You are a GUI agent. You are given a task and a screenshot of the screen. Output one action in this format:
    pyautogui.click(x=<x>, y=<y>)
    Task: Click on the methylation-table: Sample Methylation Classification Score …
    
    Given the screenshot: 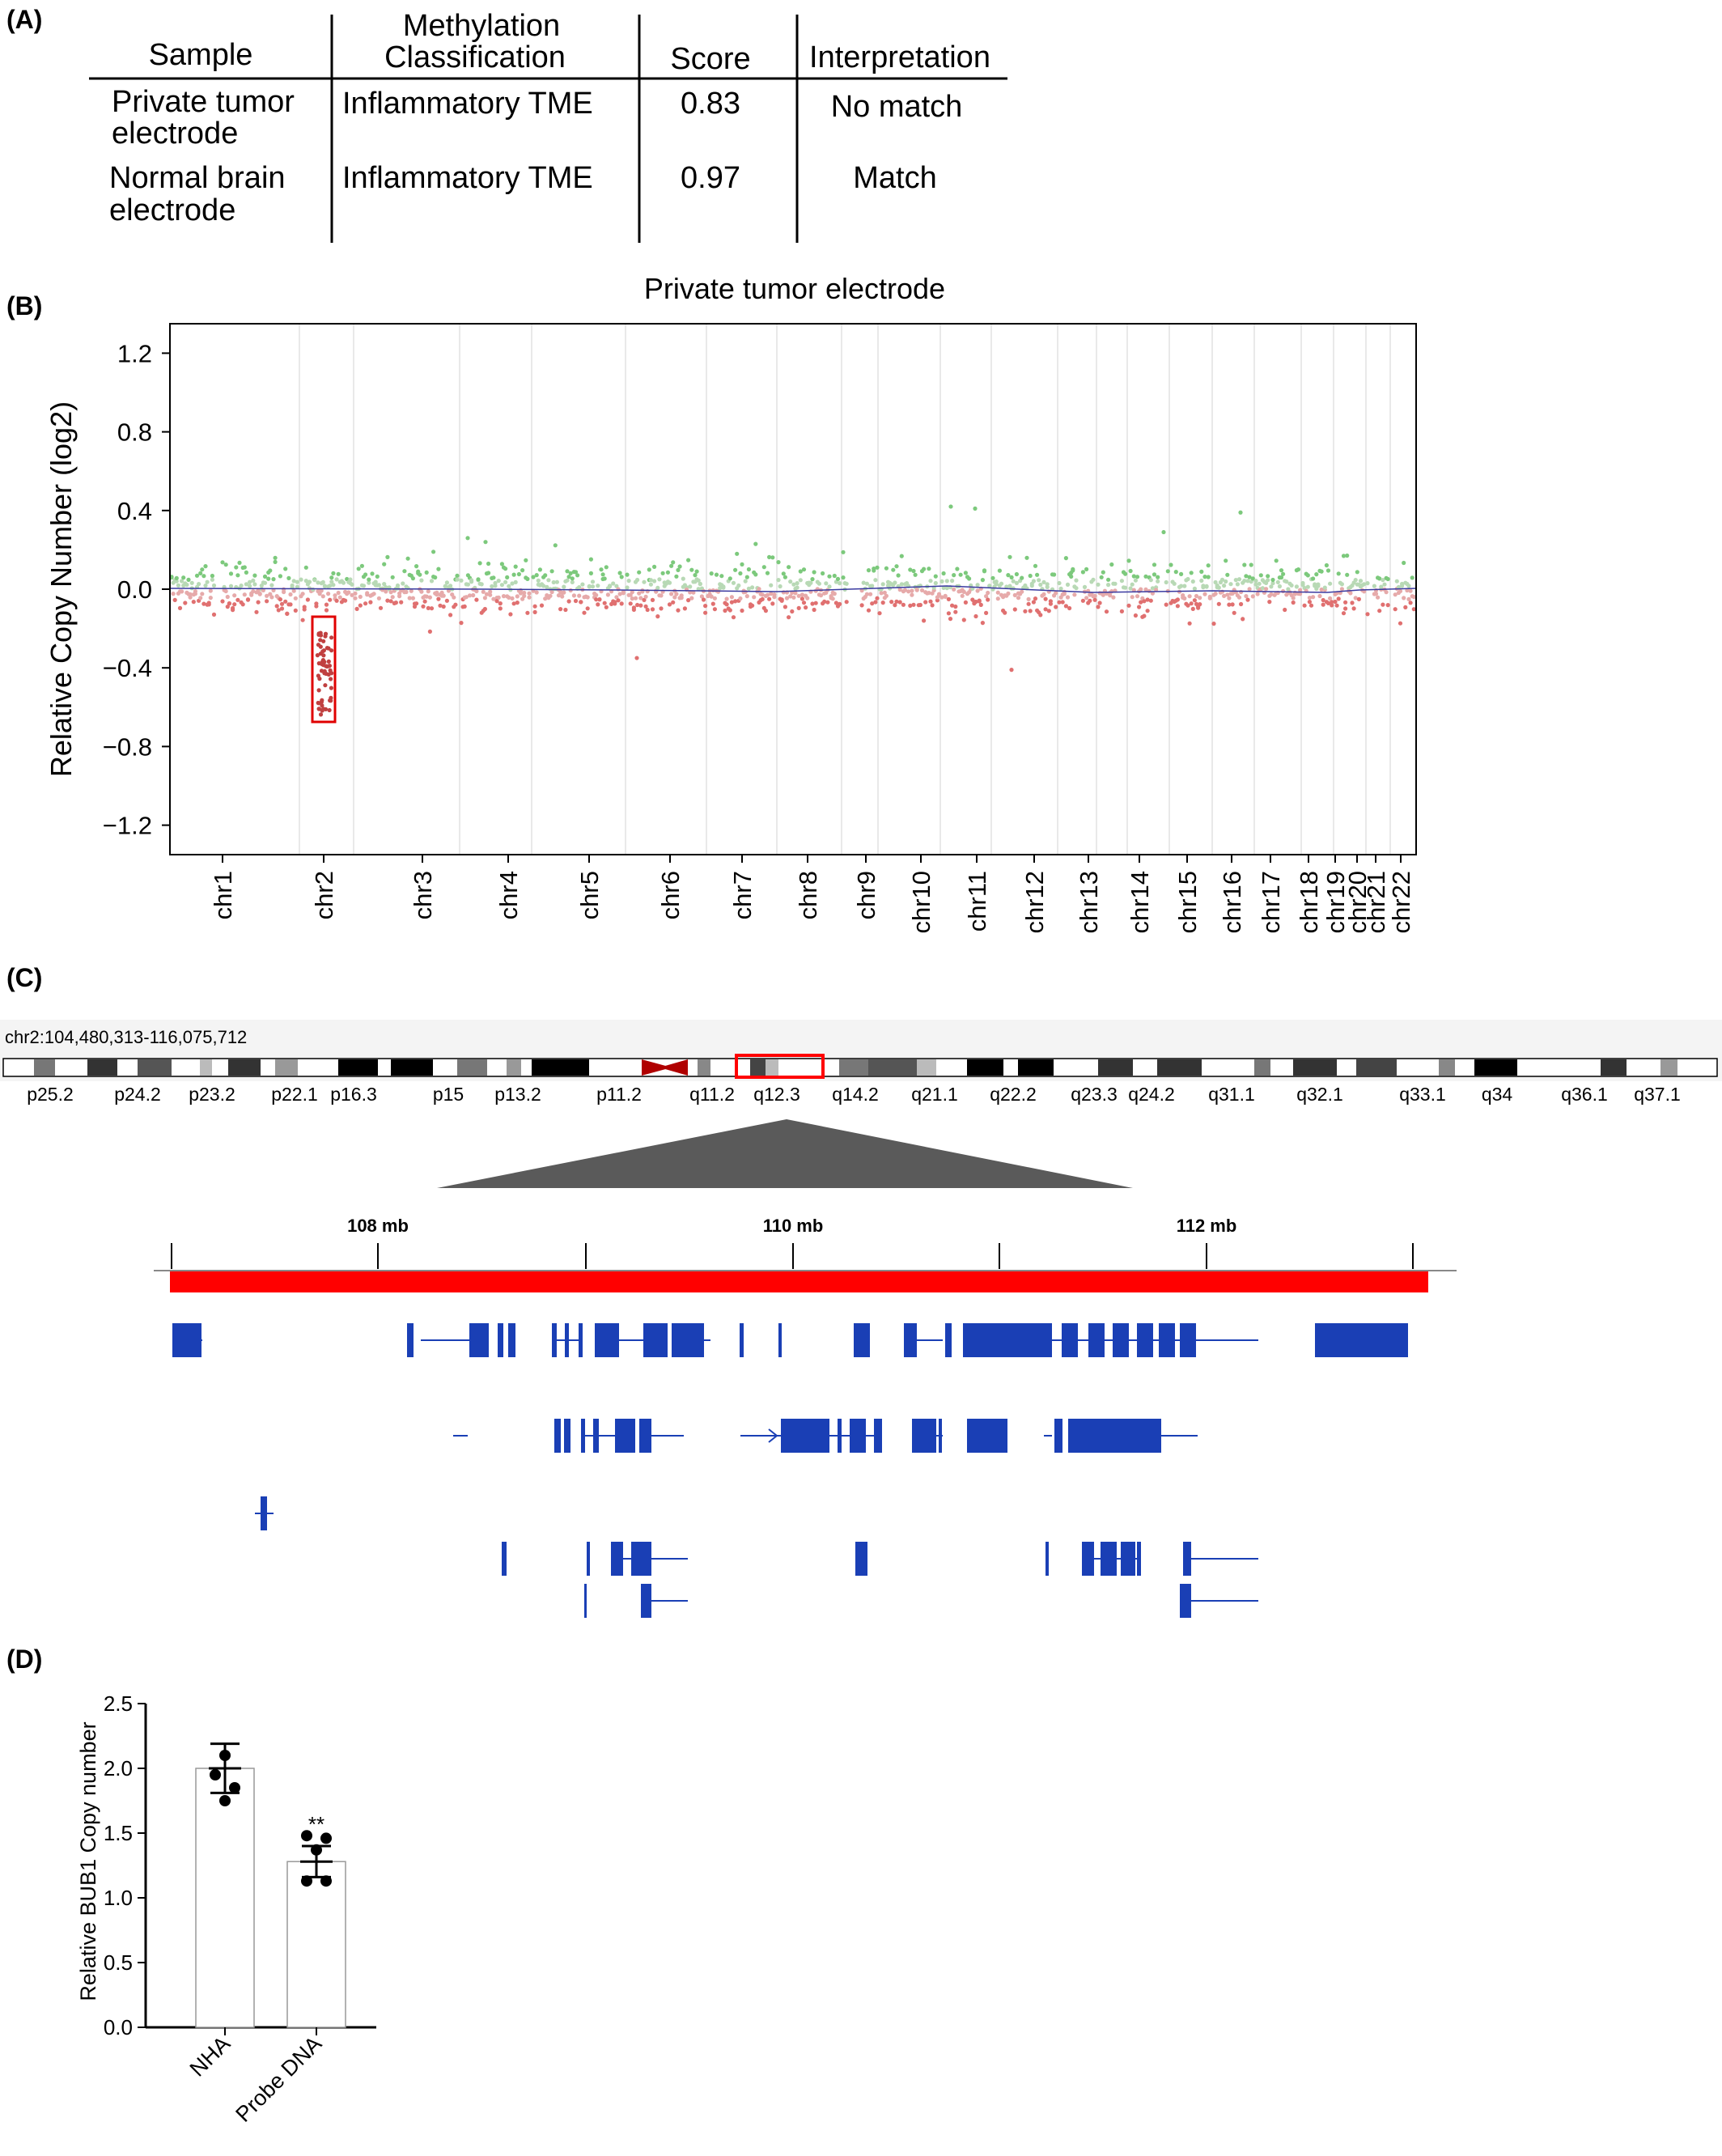 What is the action you would take?
    pyautogui.click(x=548, y=126)
    